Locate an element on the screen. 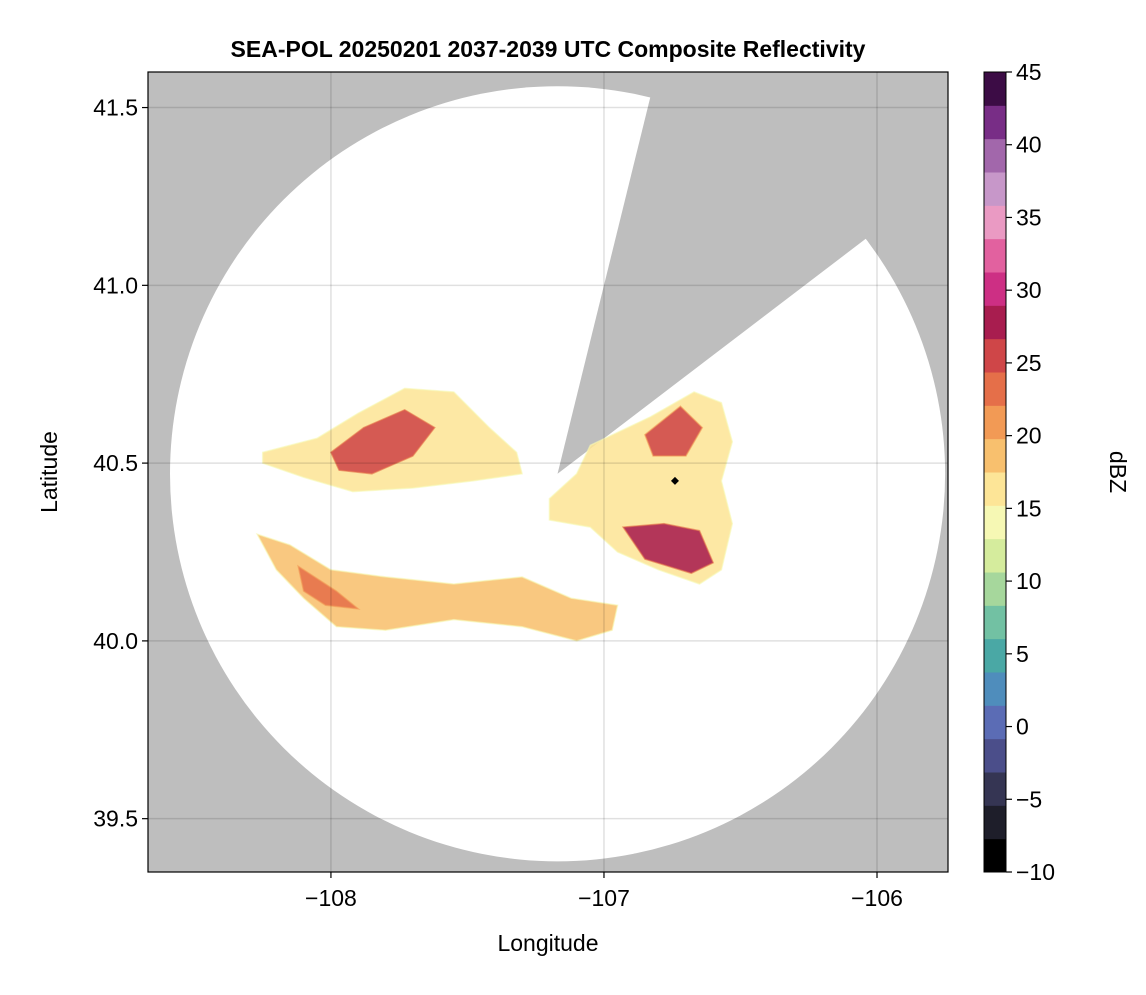 This screenshot has width=1146, height=995. y-tick-label: 41.5 is located at coordinates (115, 108).